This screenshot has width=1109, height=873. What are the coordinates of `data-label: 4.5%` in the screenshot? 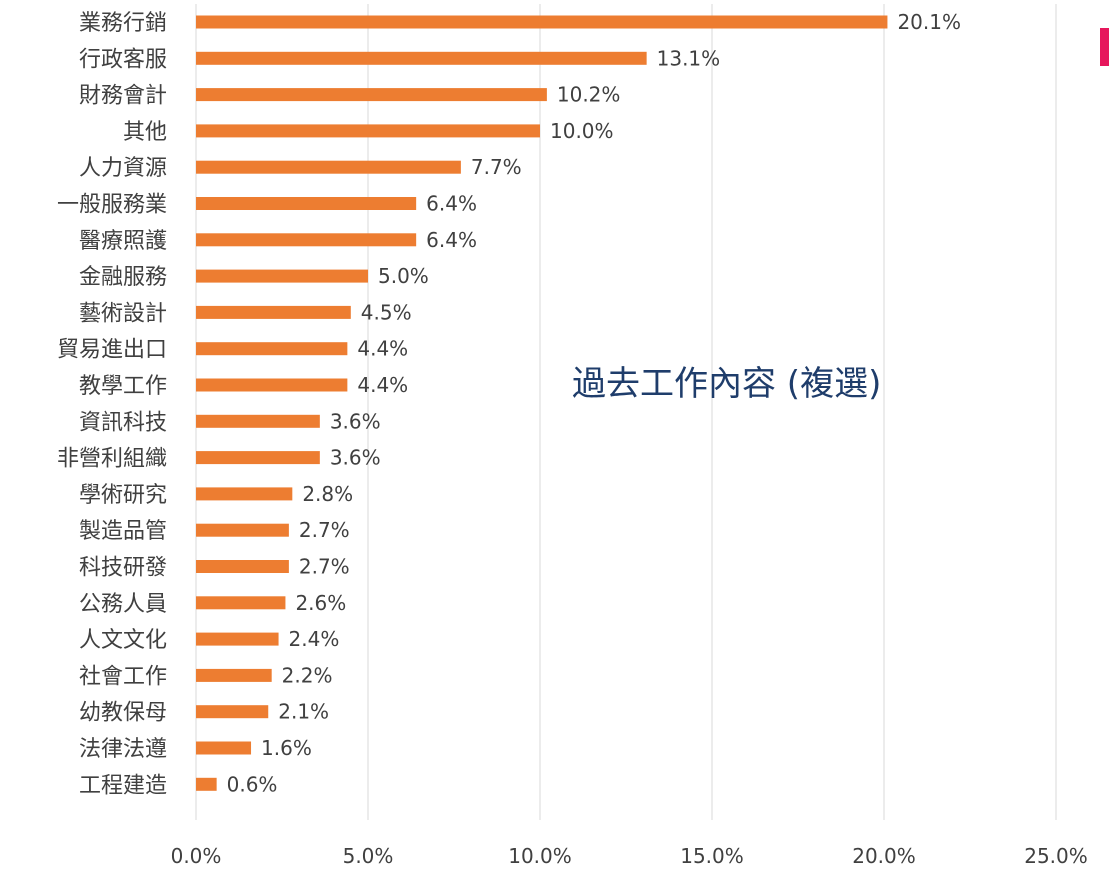 It's located at (386, 312).